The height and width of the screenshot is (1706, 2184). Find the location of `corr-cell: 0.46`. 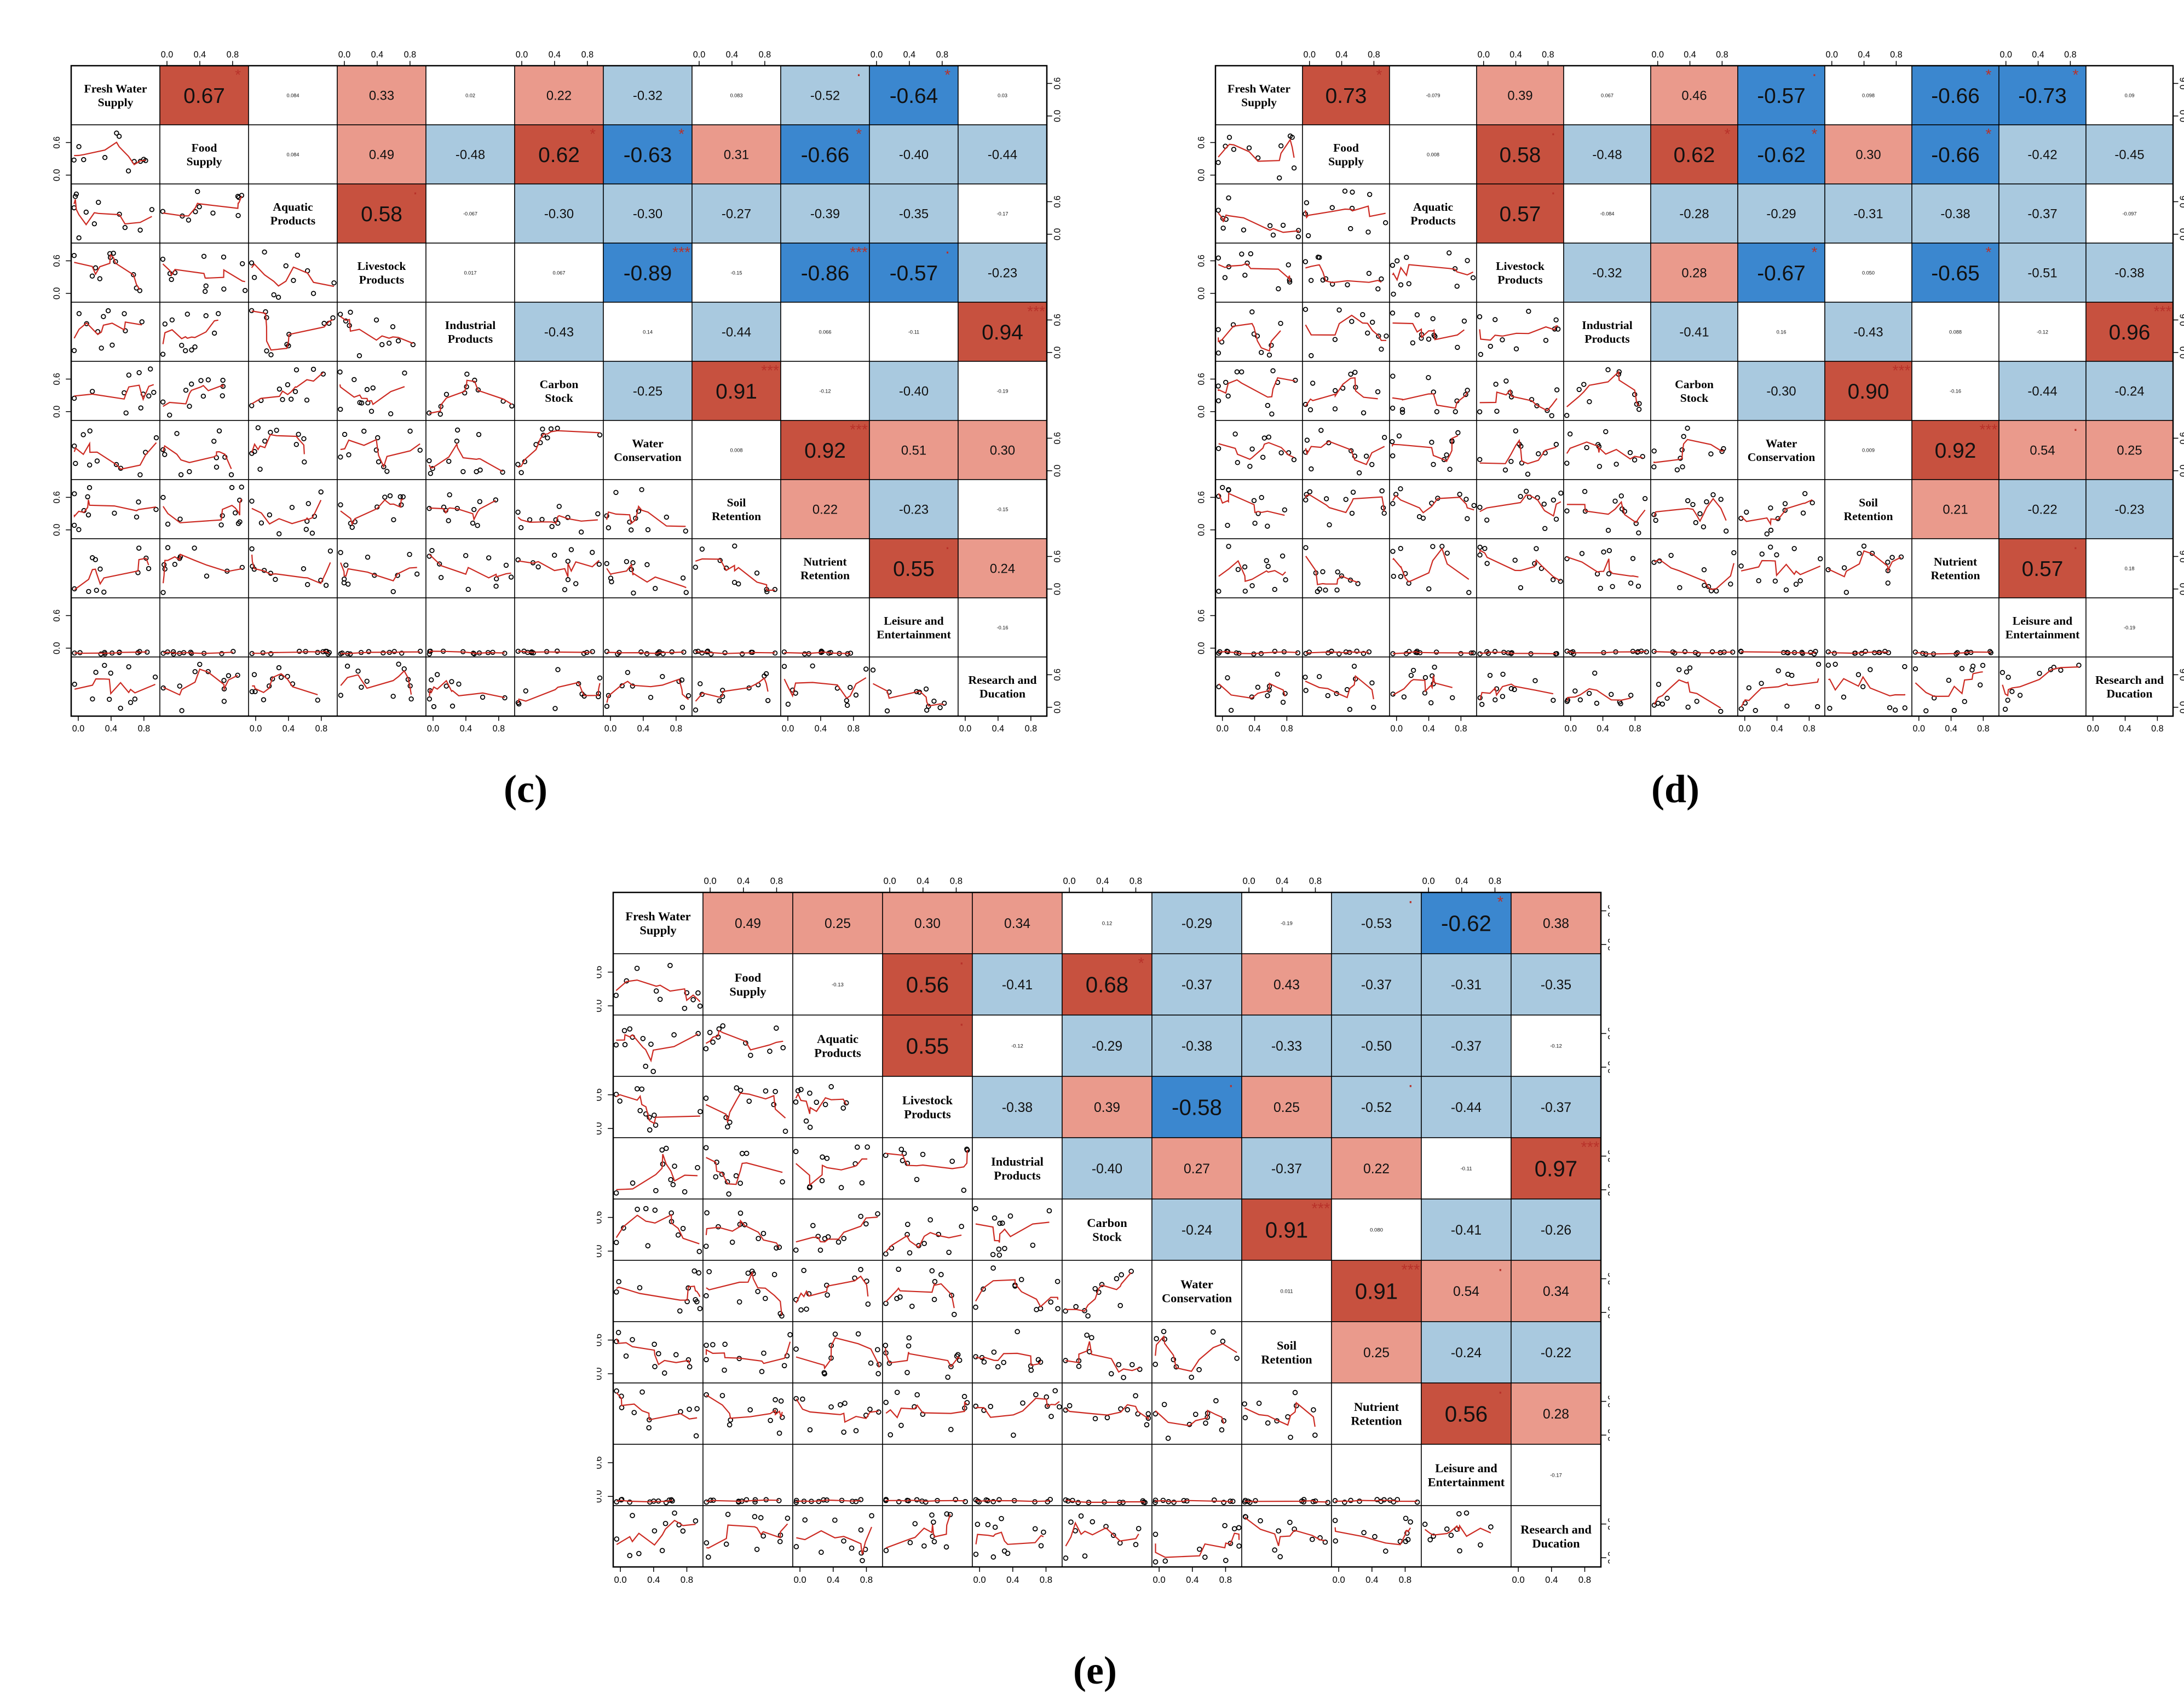

corr-cell: 0.46 is located at coordinates (1694, 95).